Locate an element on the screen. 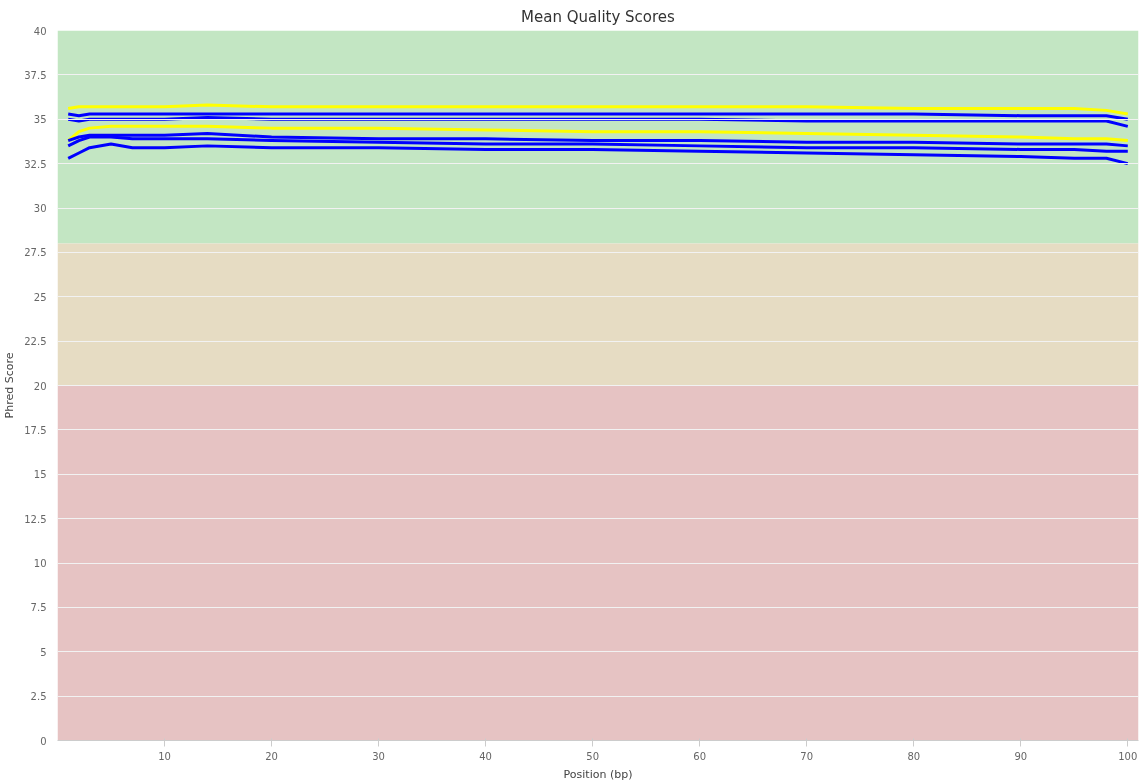 This screenshot has width=1148, height=783. x-tick-label: 80 is located at coordinates (914, 756).